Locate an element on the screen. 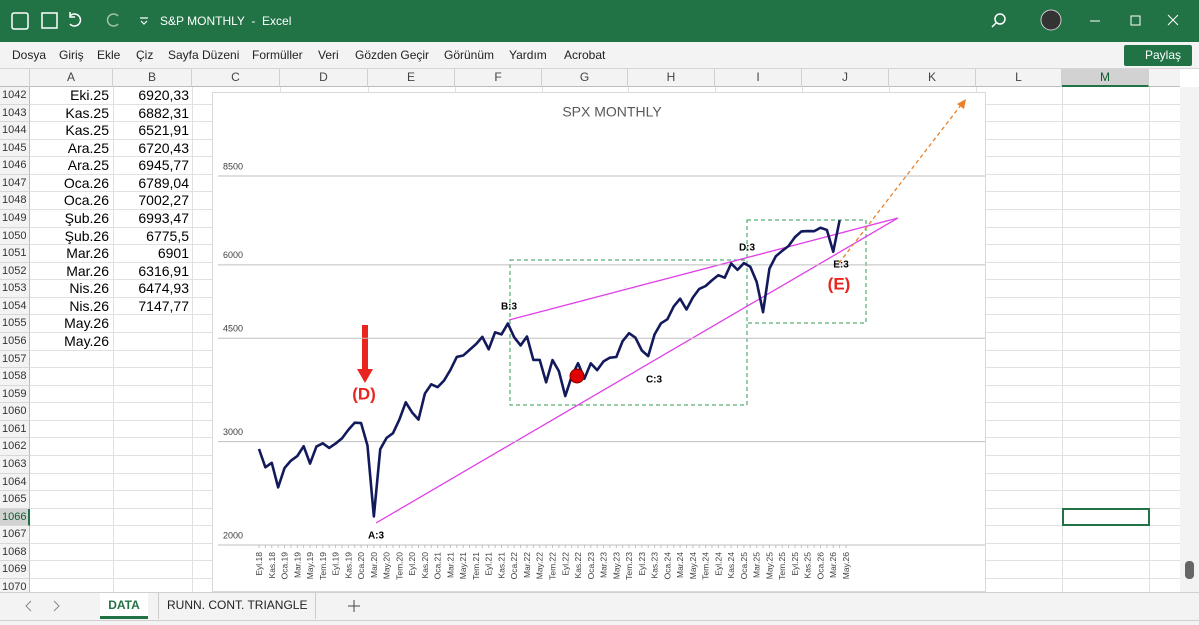  row-header: 1068 is located at coordinates (15, 552).